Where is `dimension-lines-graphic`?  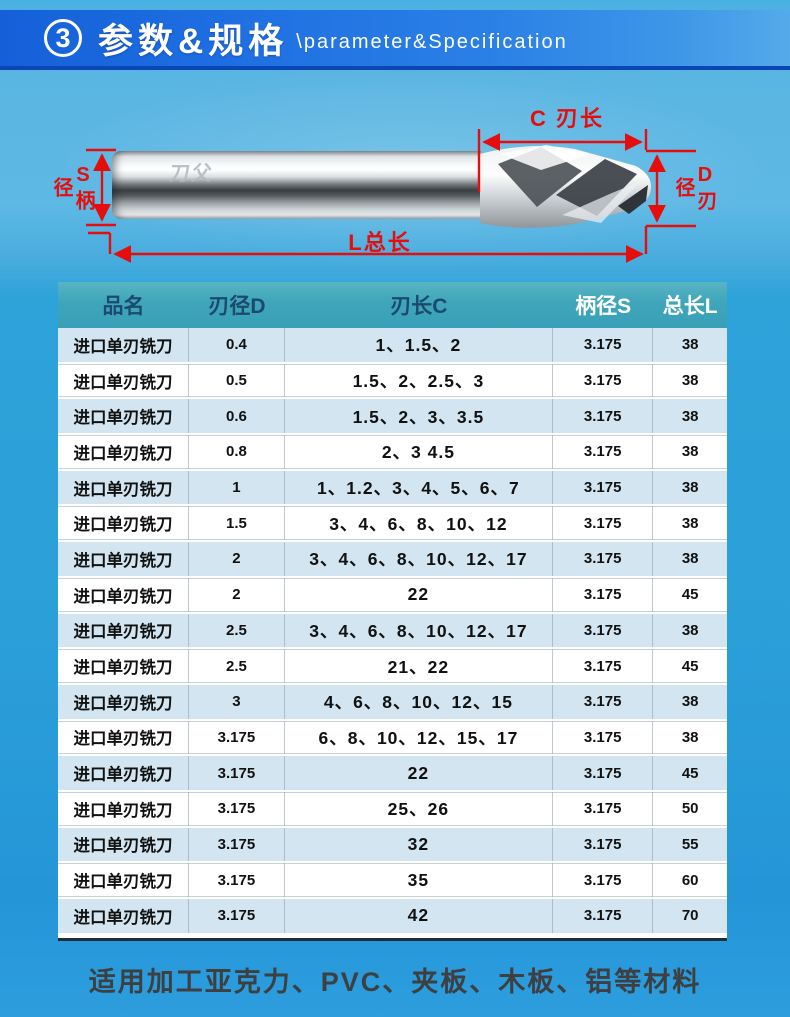
dimension-lines-graphic is located at coordinates (391, 196).